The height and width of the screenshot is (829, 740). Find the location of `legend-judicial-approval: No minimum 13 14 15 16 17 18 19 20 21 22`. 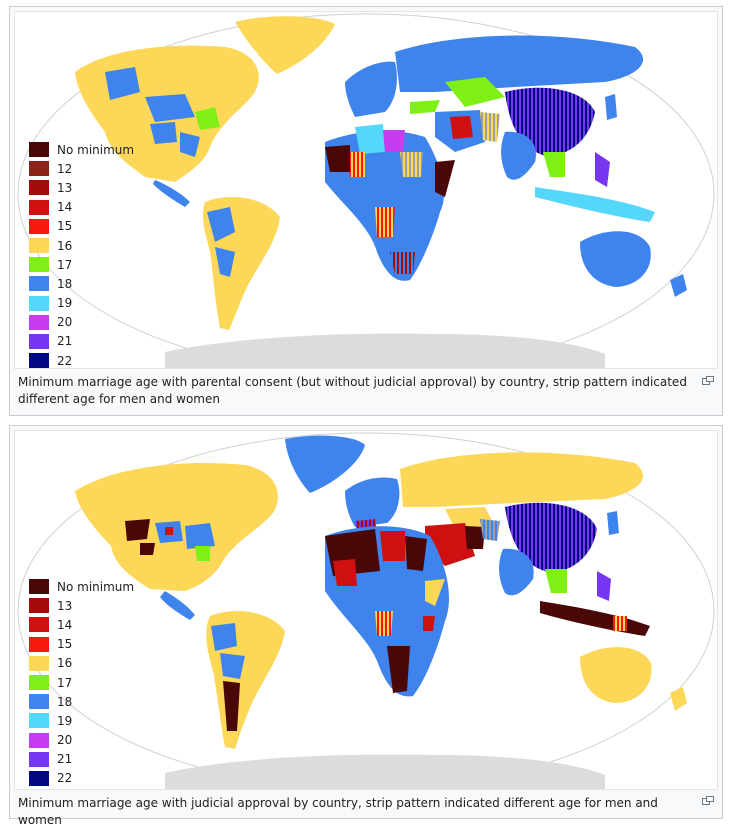

legend-judicial-approval: No minimum 13 14 15 16 17 18 19 20 21 22 is located at coordinates (81, 682).